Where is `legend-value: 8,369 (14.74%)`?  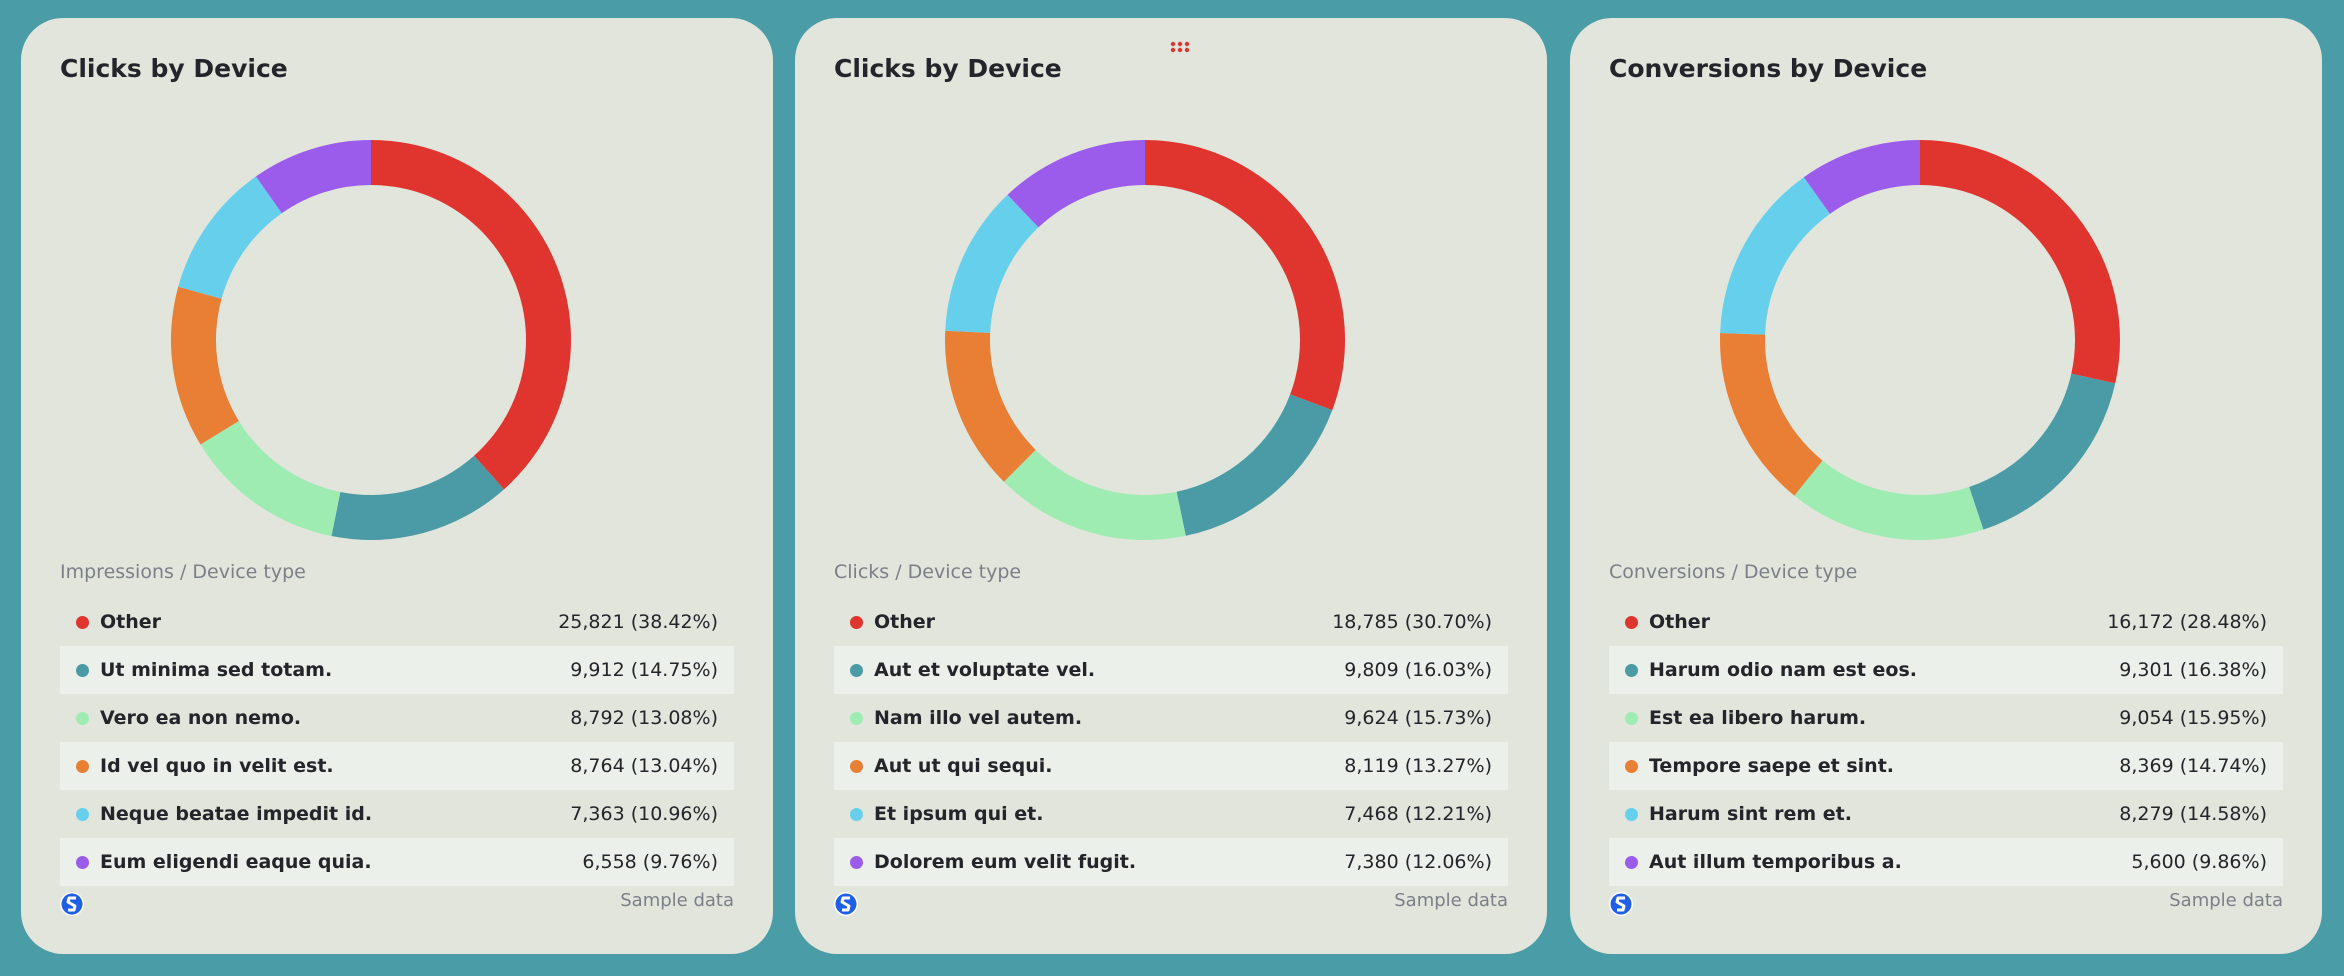
legend-value: 8,369 (14.74%) is located at coordinates (2193, 766).